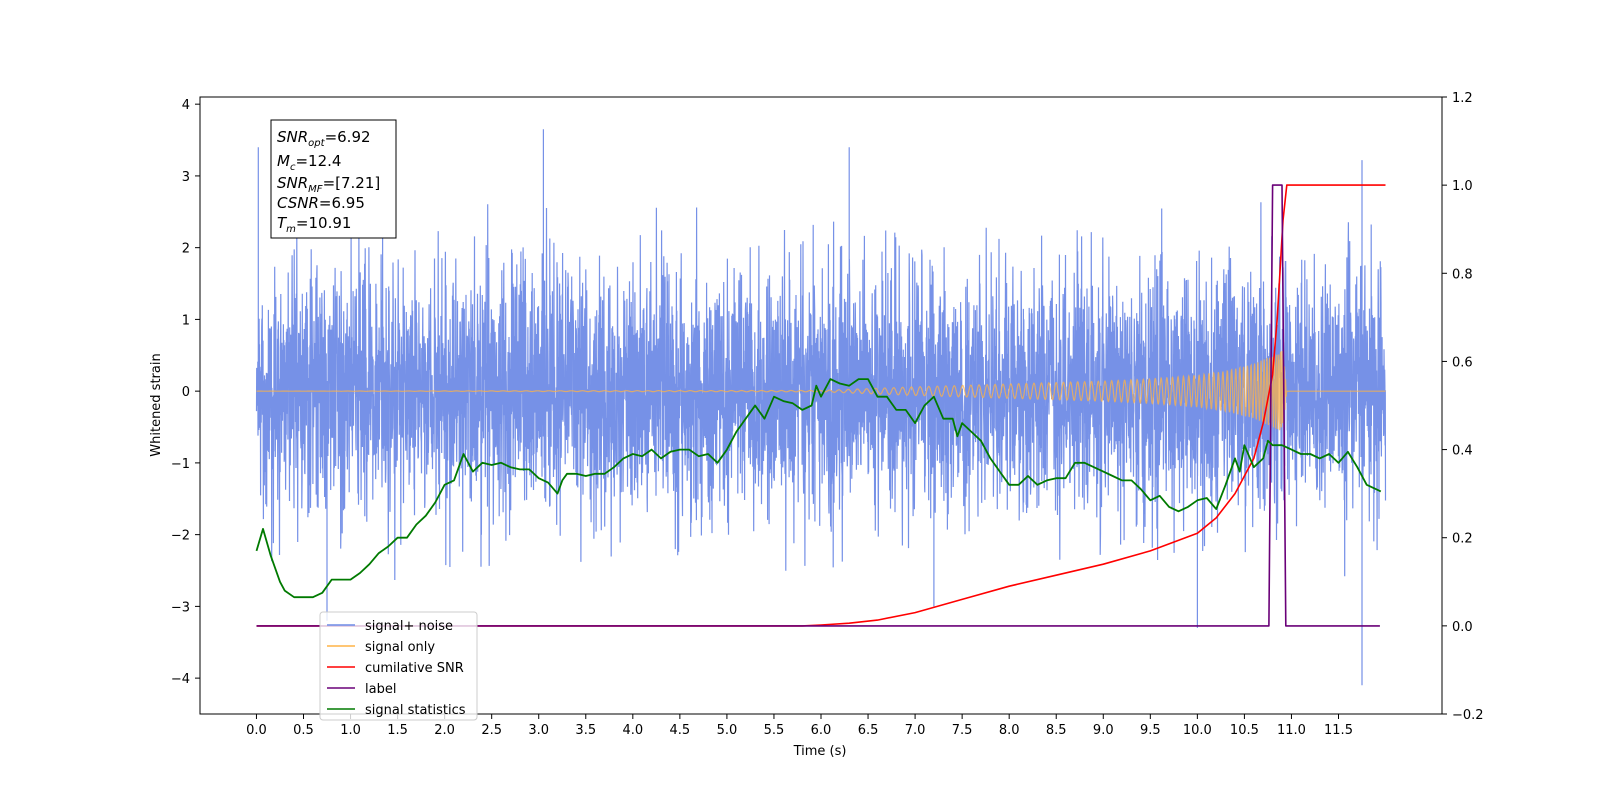 The width and height of the screenshot is (1600, 800). Describe the element at coordinates (632, 730) in the screenshot. I see `x-tick-label: 4.0` at that location.